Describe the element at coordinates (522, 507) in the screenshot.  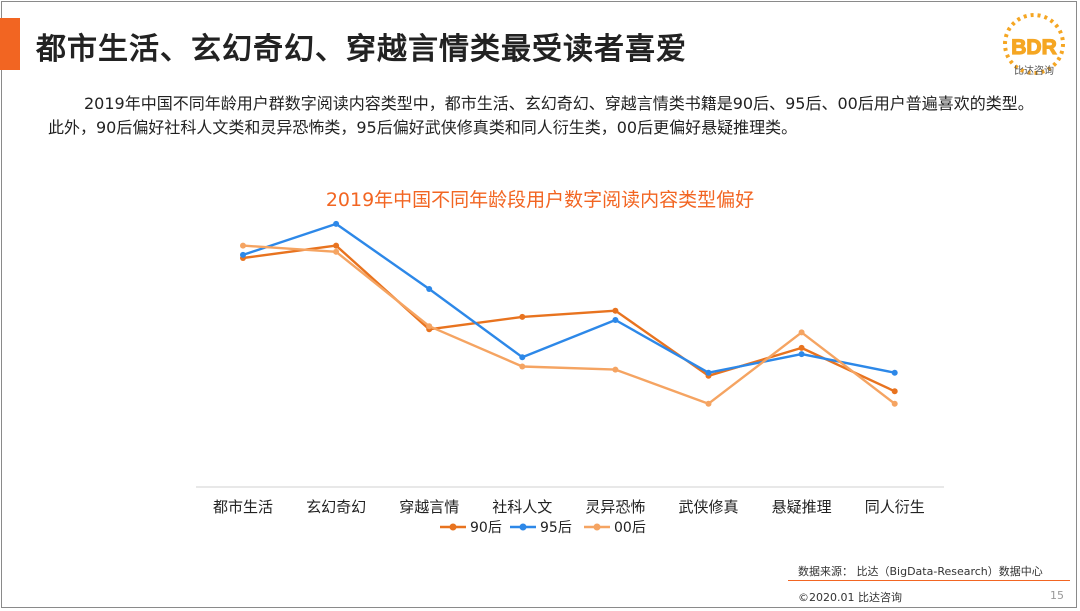
I see `x-tick-label: 社科人文` at that location.